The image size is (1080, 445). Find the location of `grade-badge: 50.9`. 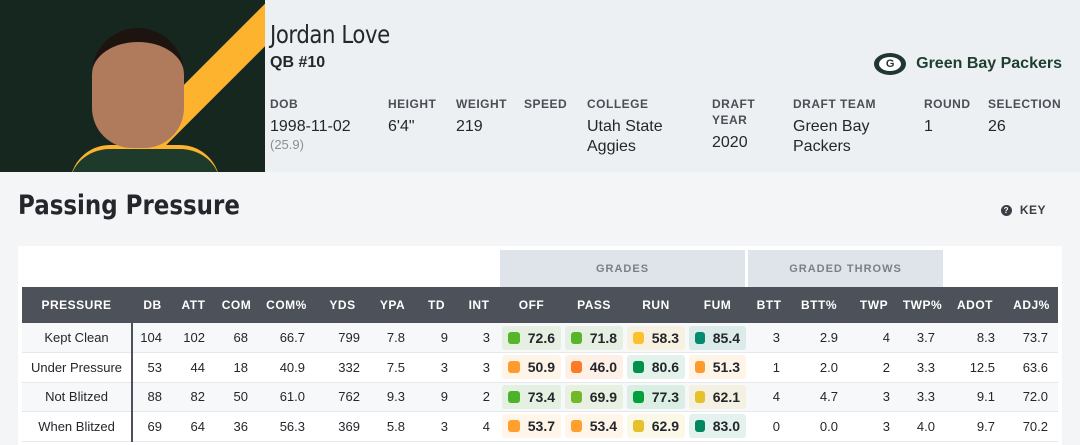

grade-badge: 50.9 is located at coordinates (531, 367).